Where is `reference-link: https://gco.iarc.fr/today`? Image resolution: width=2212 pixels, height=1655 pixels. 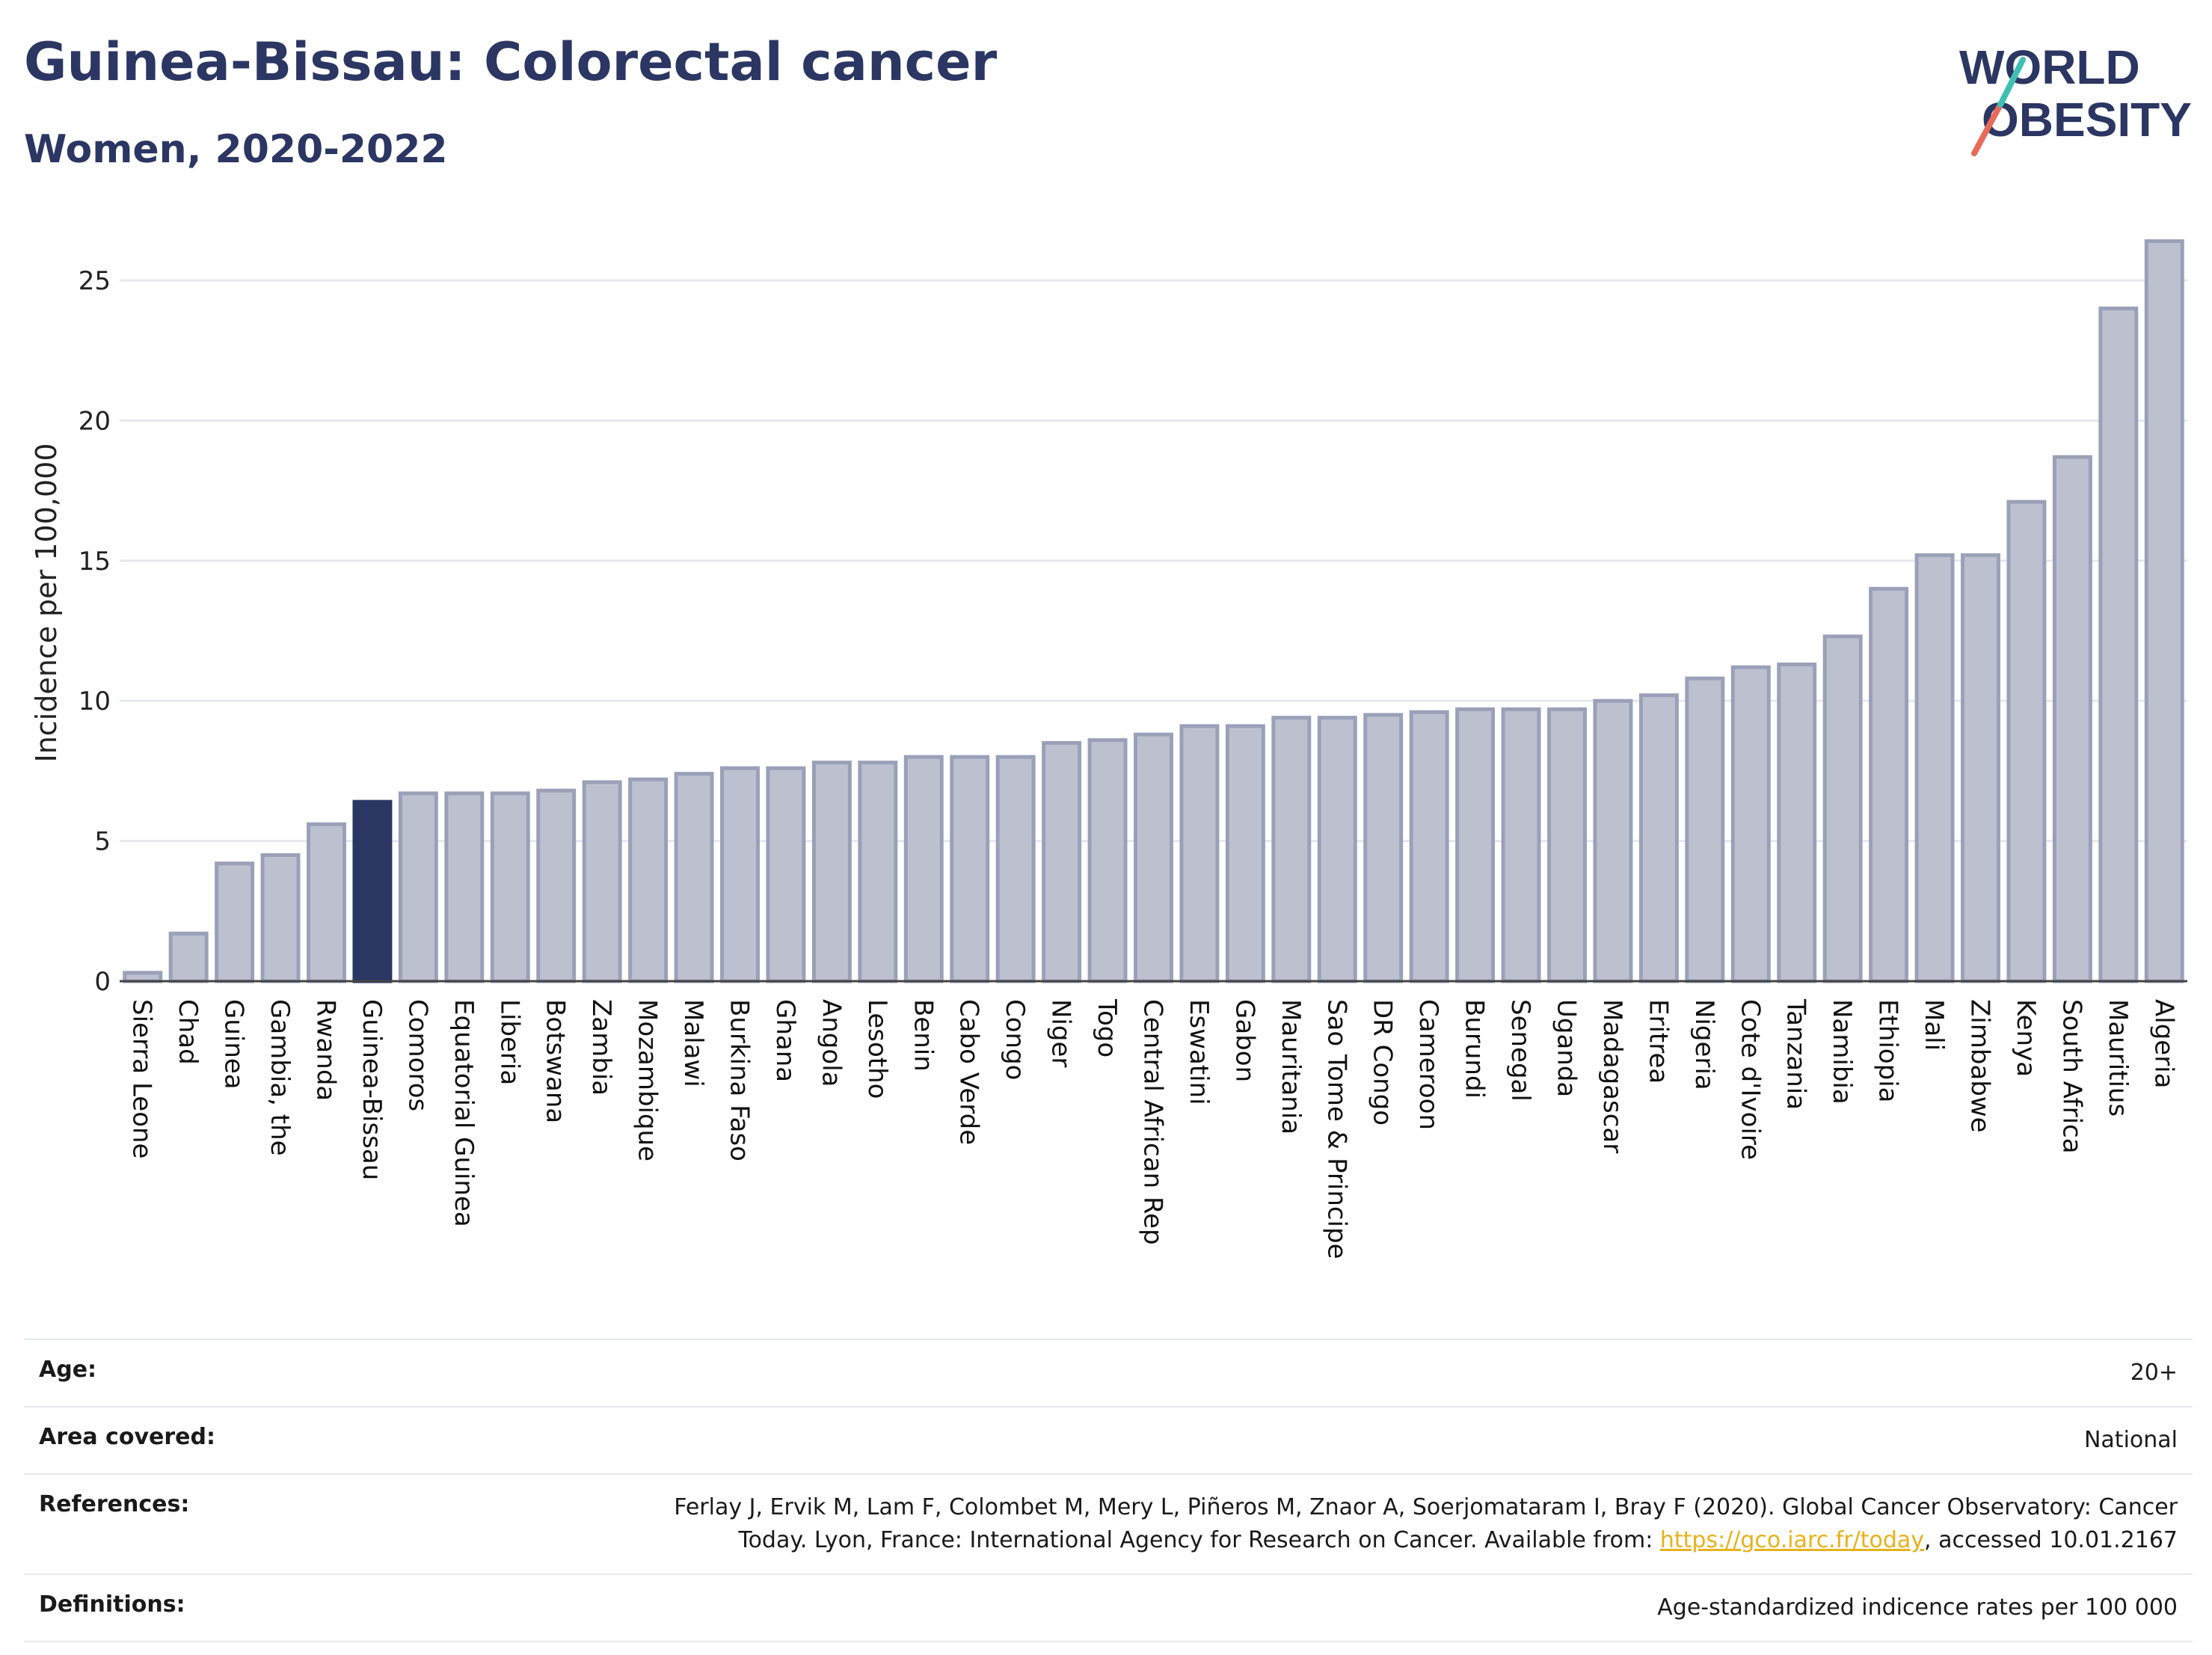 reference-link: https://gco.iarc.fr/today is located at coordinates (1792, 1540).